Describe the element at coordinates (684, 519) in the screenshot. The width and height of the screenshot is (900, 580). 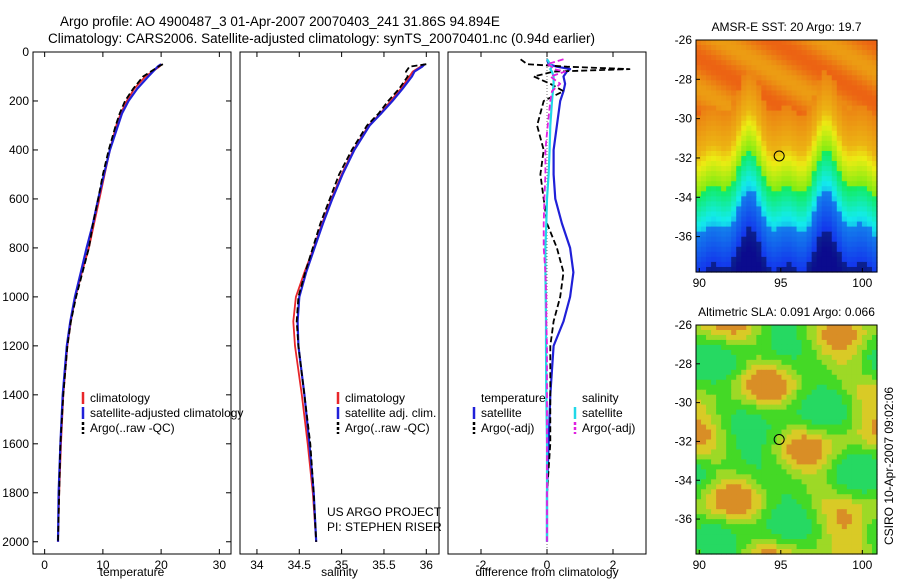
I see `y-tick-label: -36` at that location.